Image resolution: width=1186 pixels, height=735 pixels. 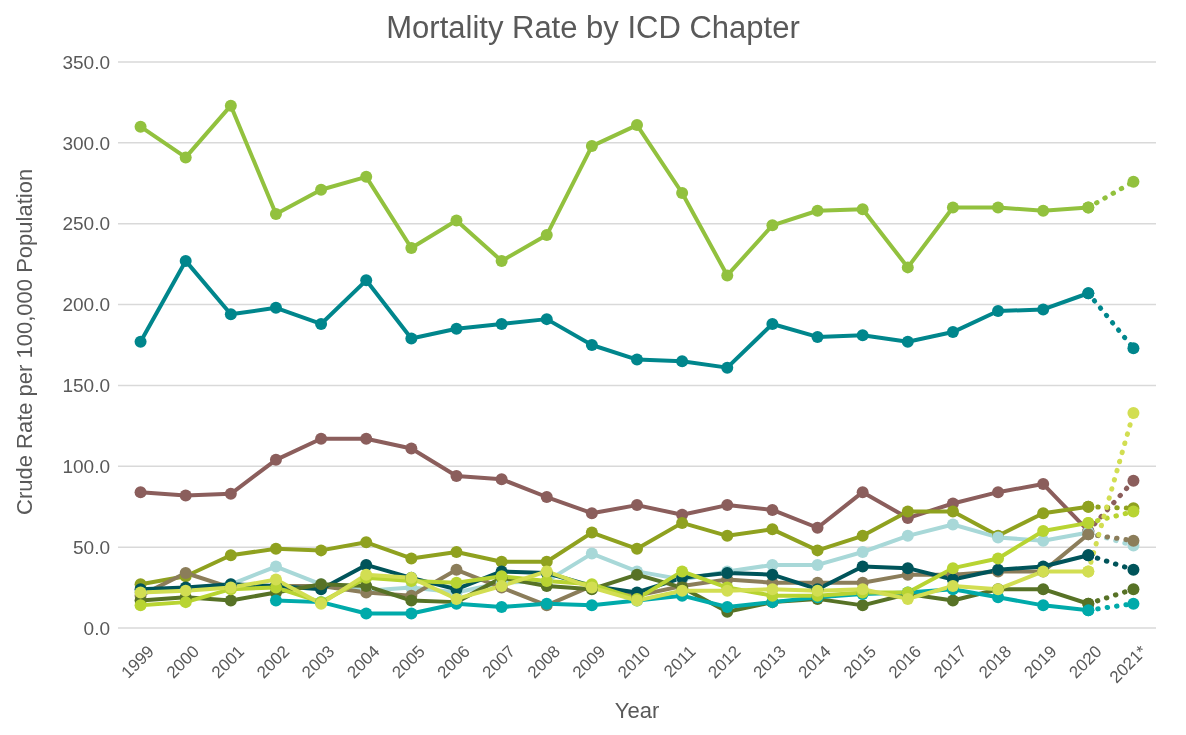 I want to click on y-tick-label: 200.0, so click(x=86, y=305).